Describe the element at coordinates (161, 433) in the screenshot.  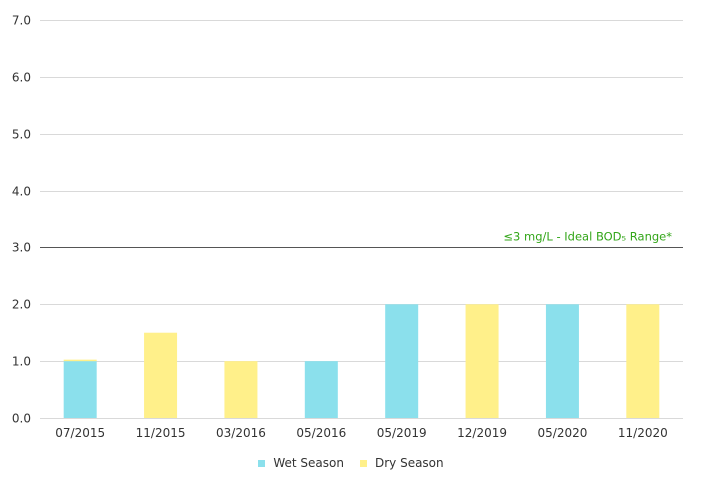
I see `x-tick-label: 11/2015` at that location.